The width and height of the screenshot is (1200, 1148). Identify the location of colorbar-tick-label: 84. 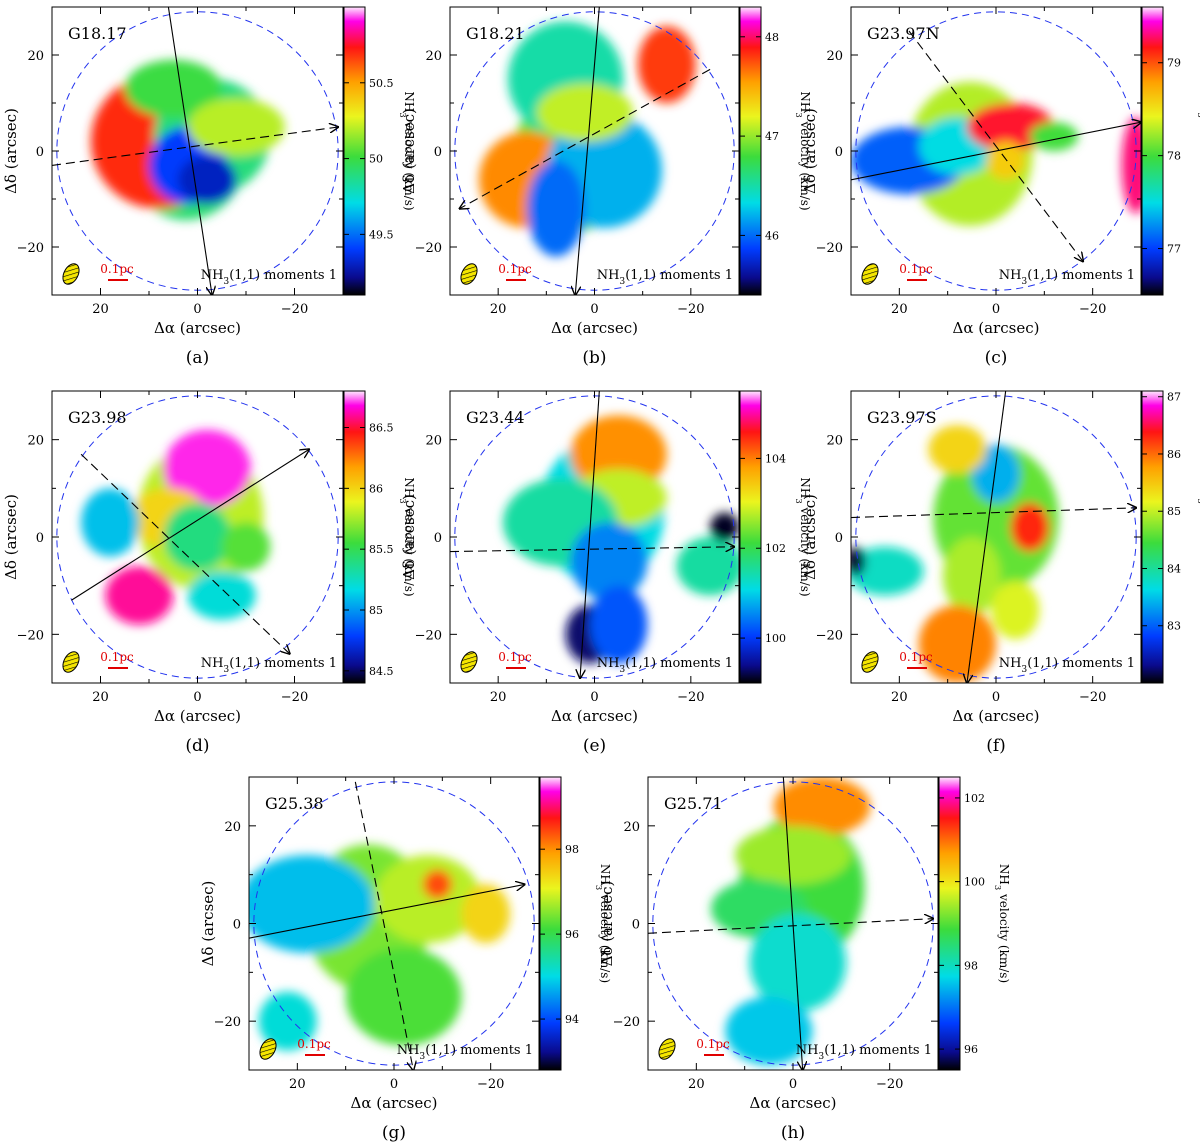
(1174, 568).